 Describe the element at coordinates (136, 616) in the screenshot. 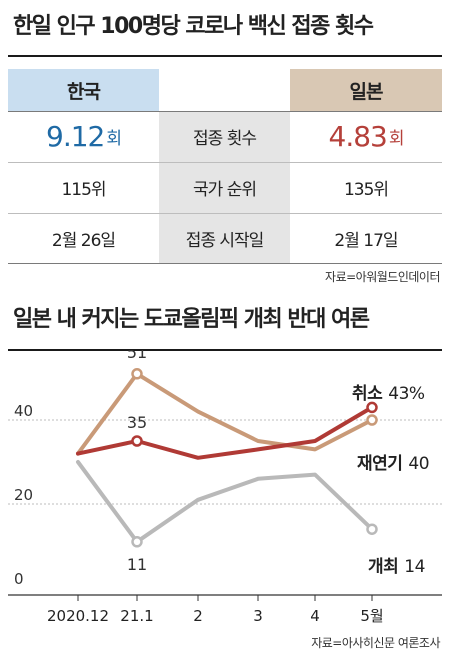

I see `x-tick-label: 21.1` at that location.